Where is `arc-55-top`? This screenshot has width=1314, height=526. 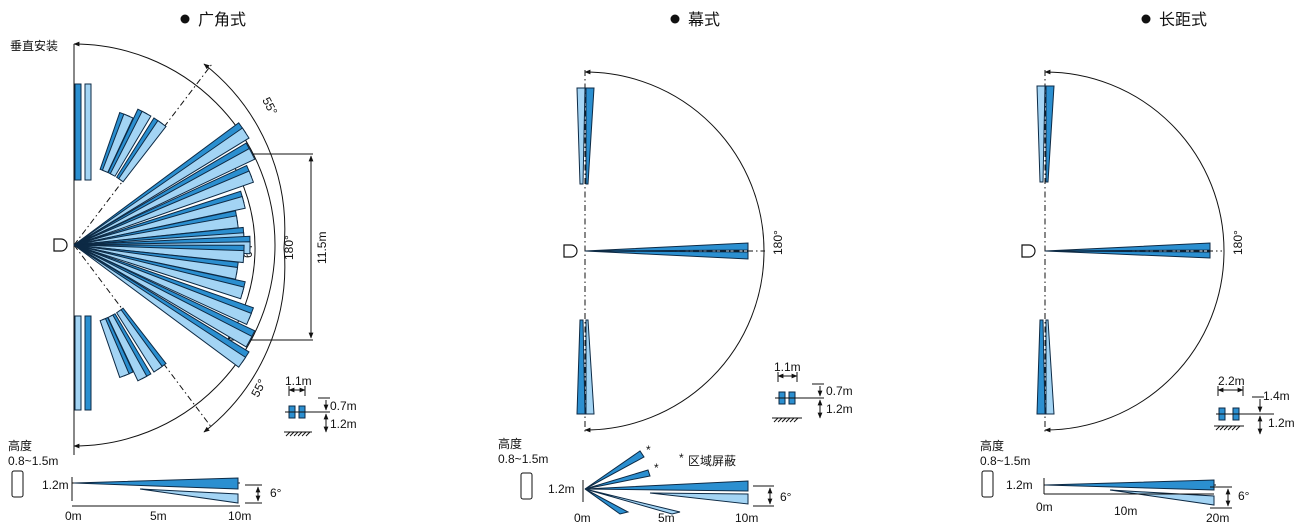 arc-55-top is located at coordinates (244, 156).